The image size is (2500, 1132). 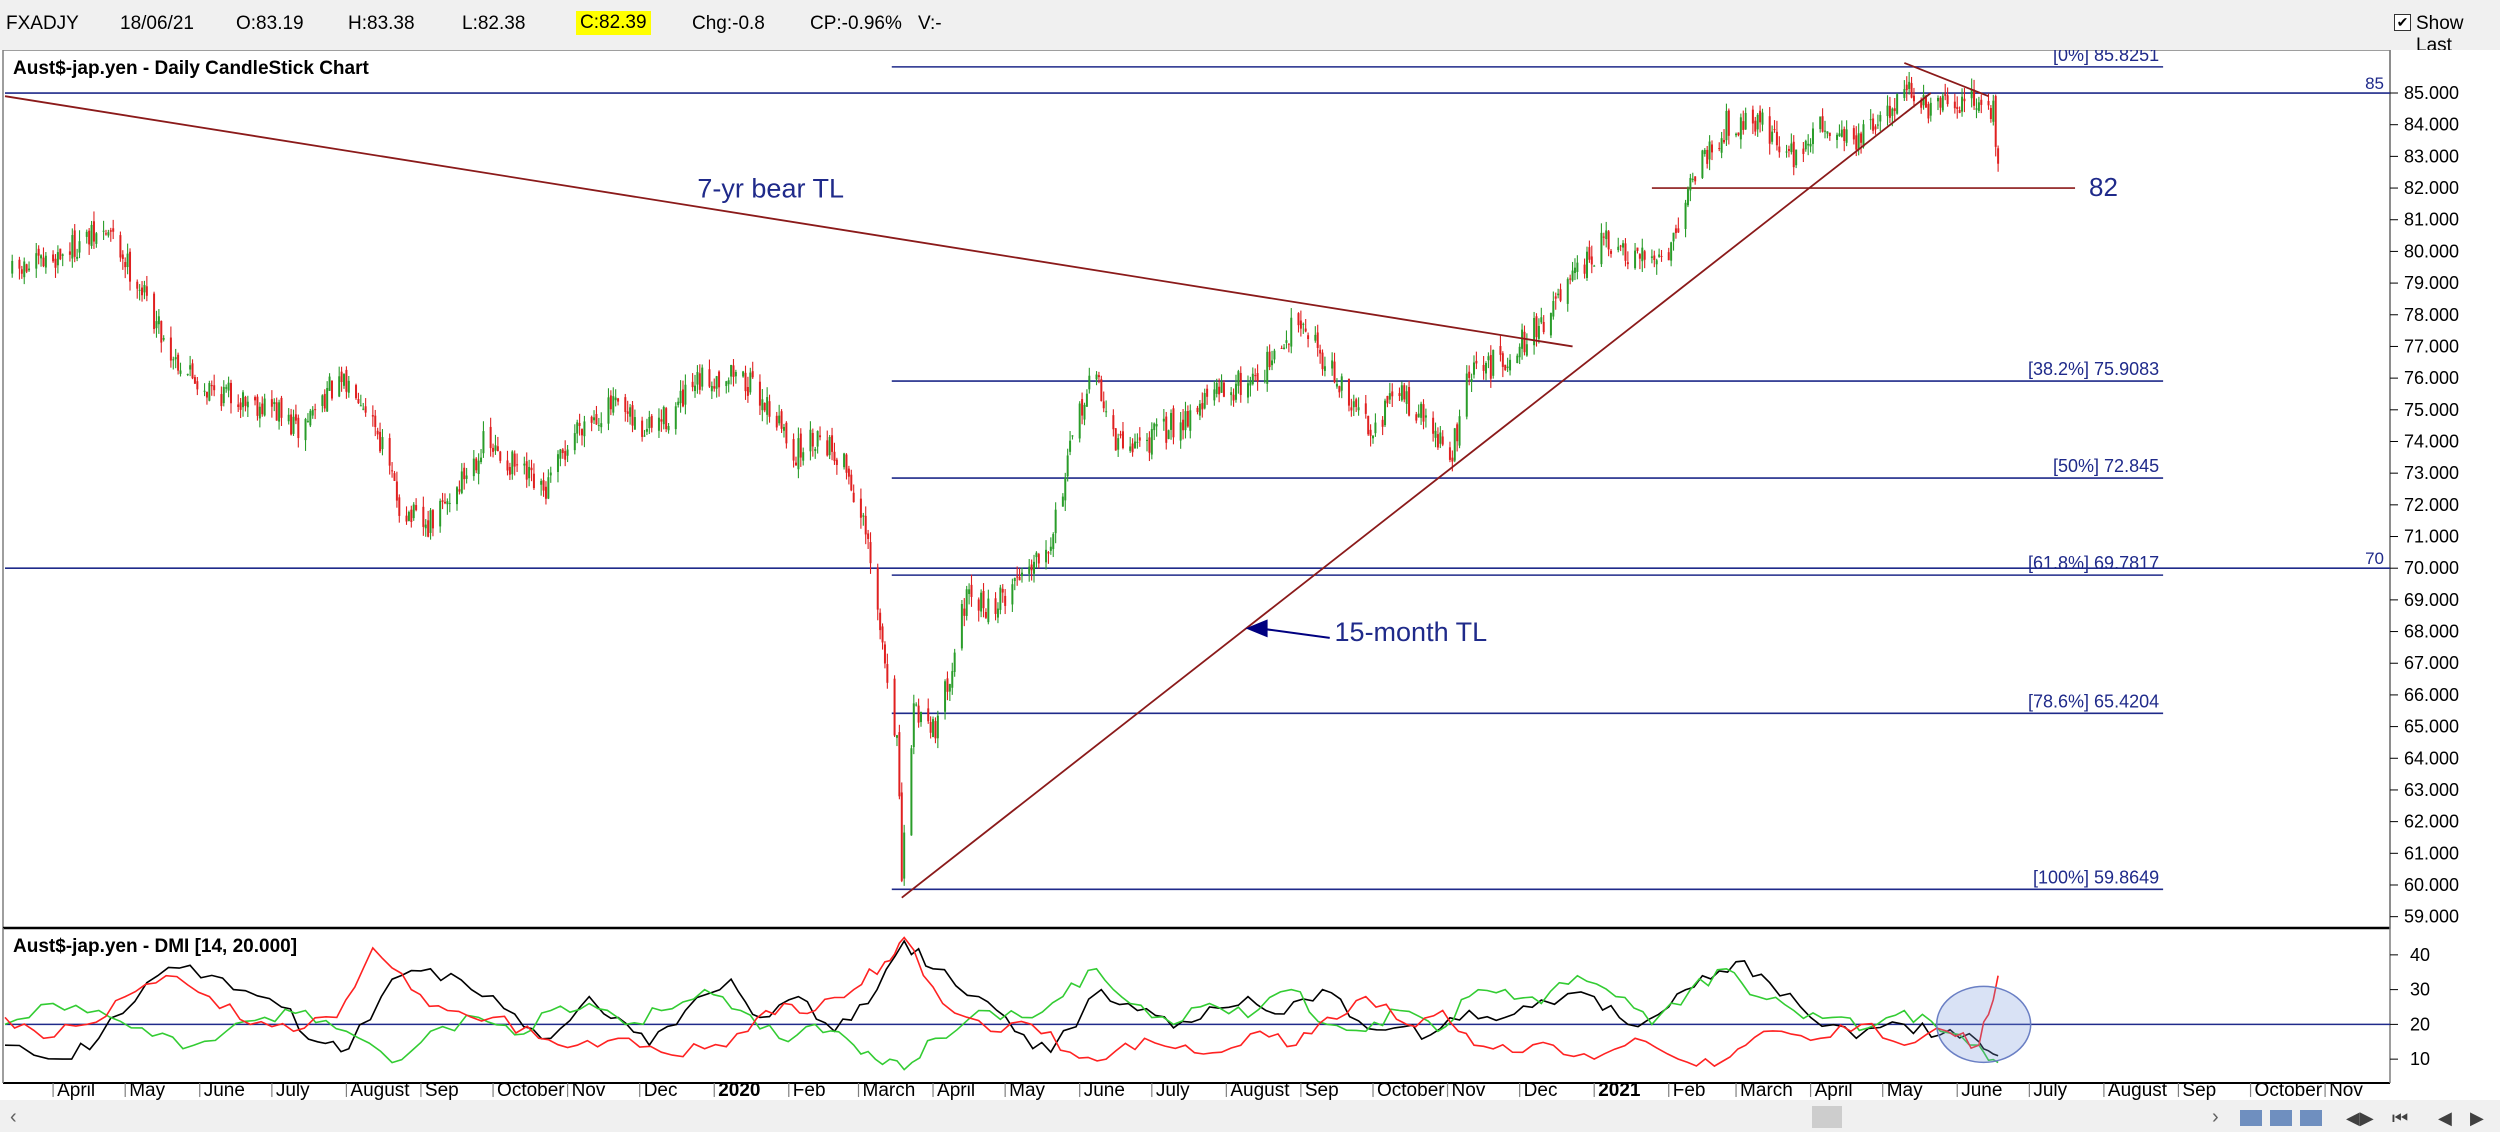 I want to click on chart-settings-icon, so click(x=2311, y=1118).